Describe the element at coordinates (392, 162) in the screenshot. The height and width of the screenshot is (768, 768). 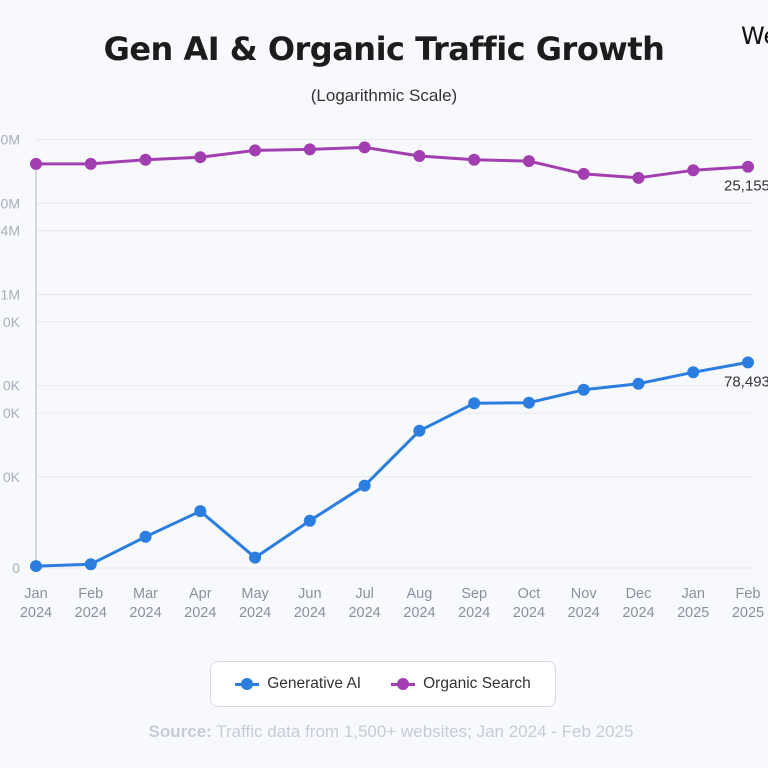
I see `series-line-organic-search` at that location.